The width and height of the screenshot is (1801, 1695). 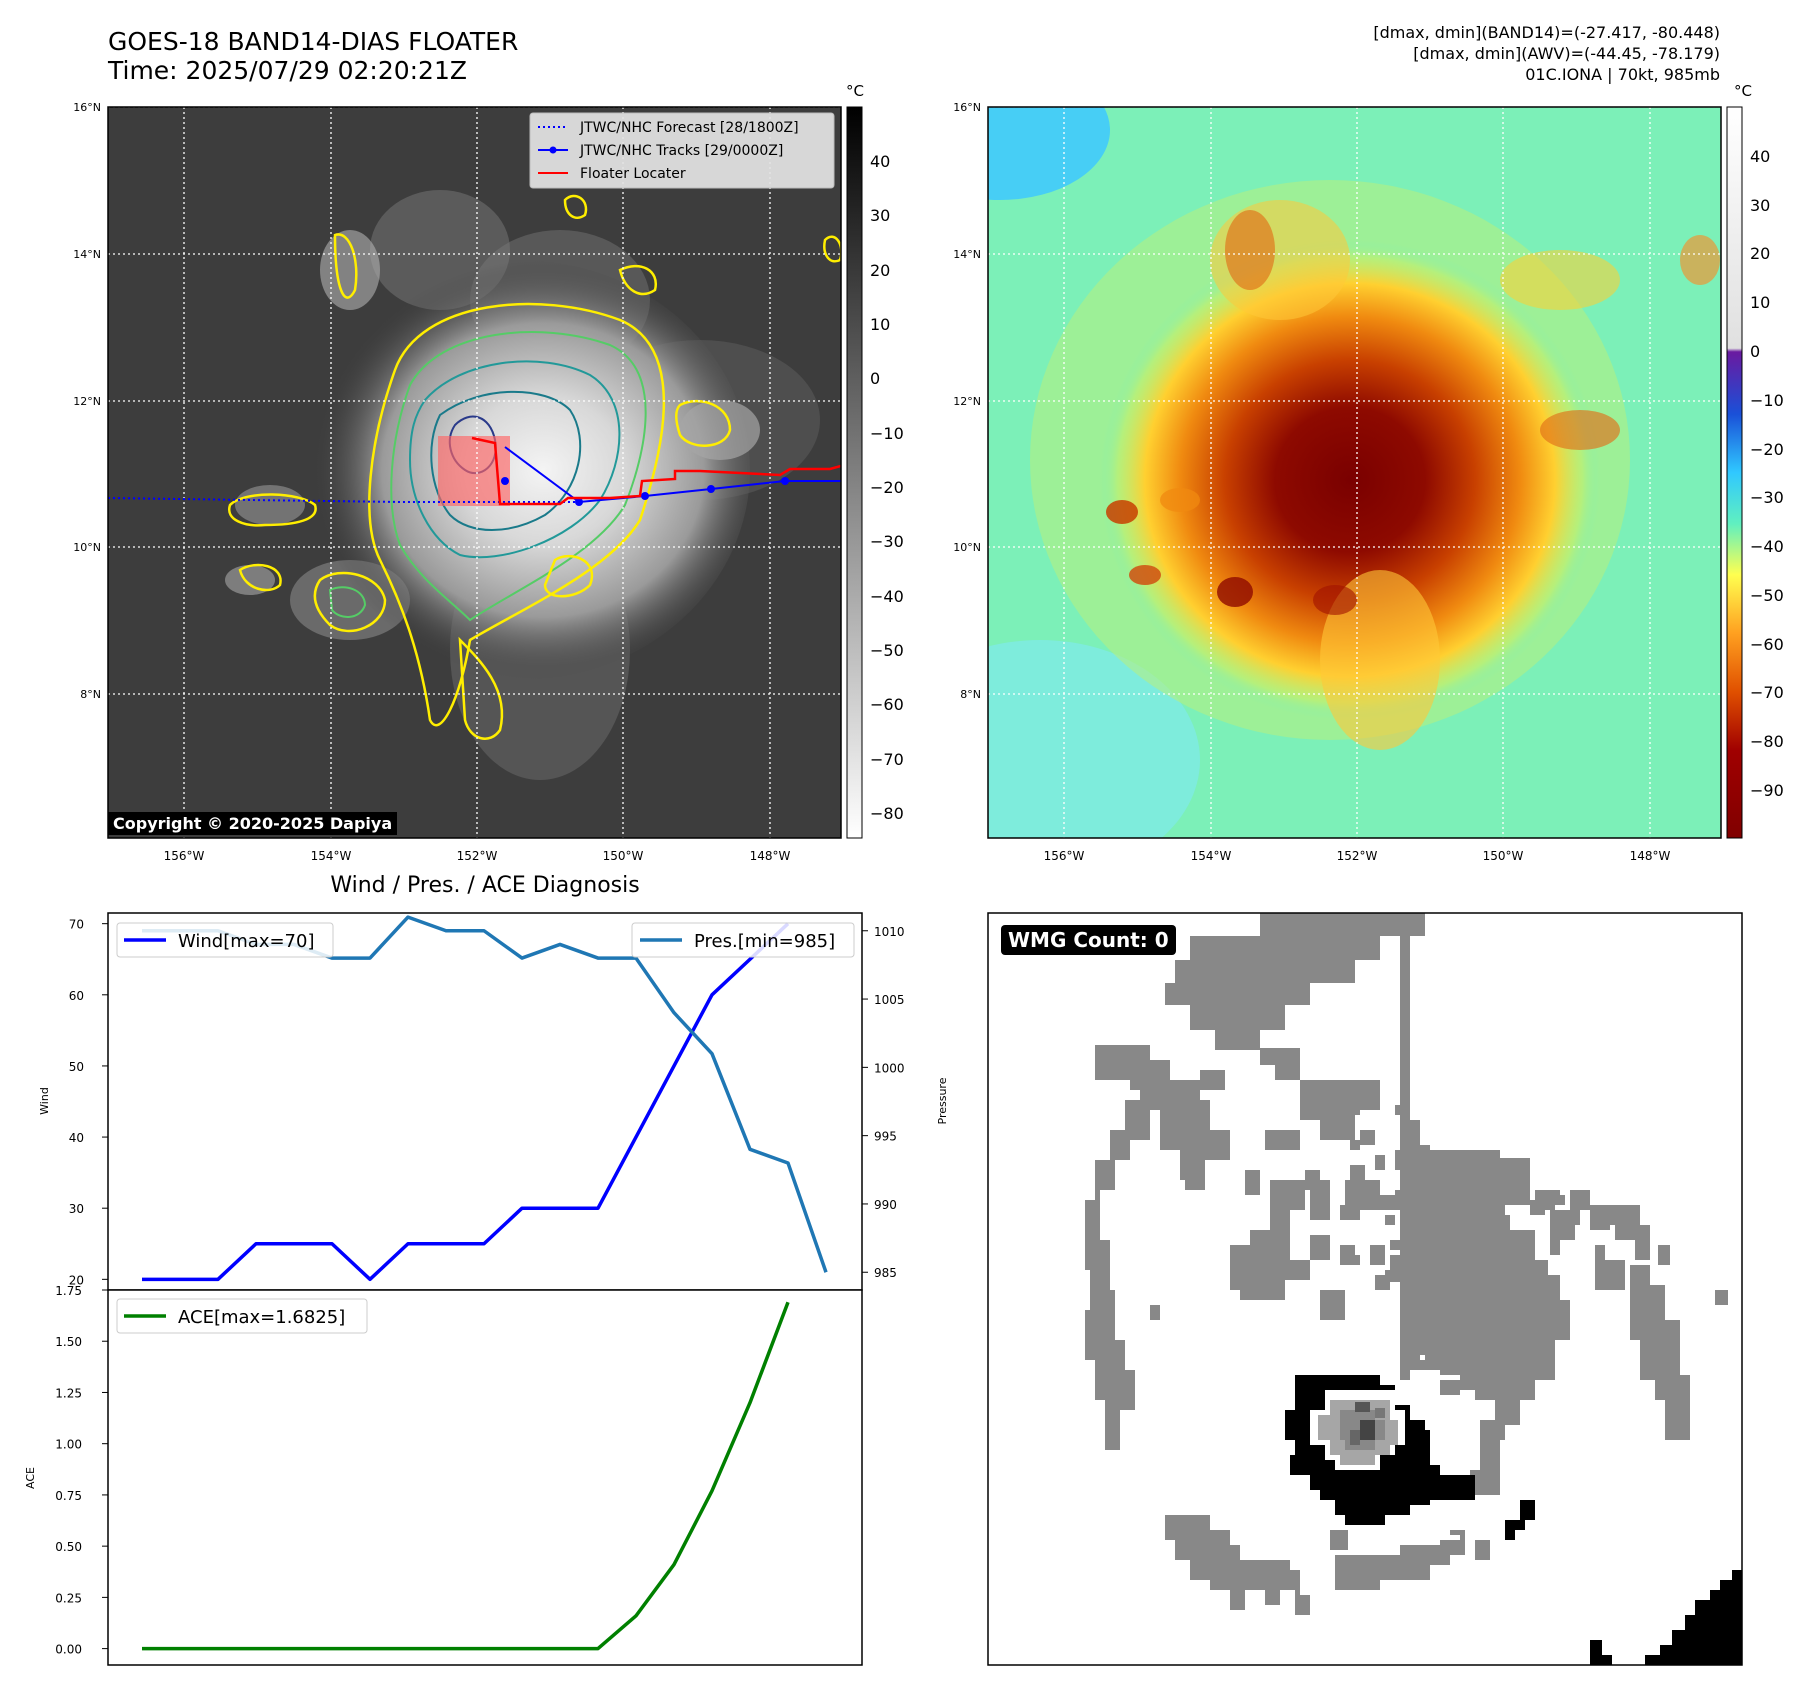 I want to click on wmg-count-badge: WMG Count: 0, so click(x=1088, y=940).